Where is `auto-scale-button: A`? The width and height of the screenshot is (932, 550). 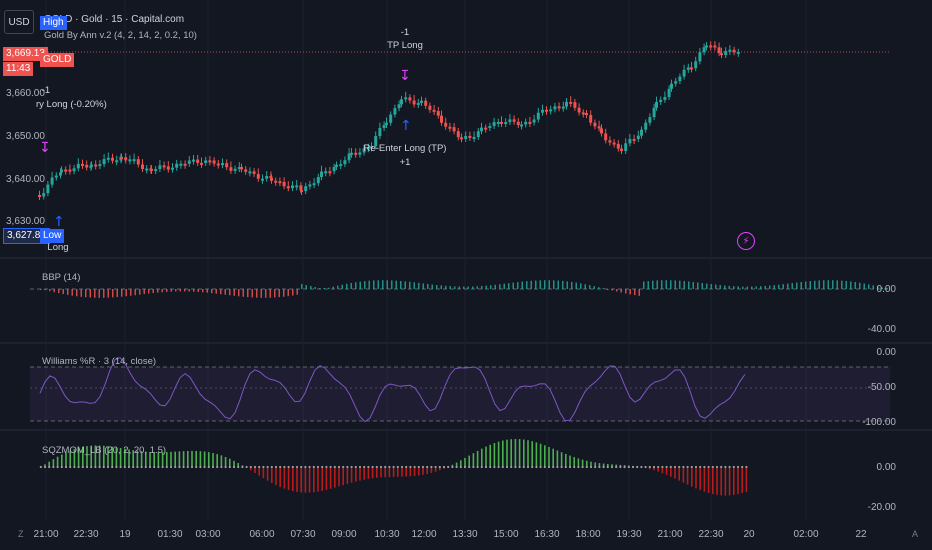
auto-scale-button: A is located at coordinates (915, 534).